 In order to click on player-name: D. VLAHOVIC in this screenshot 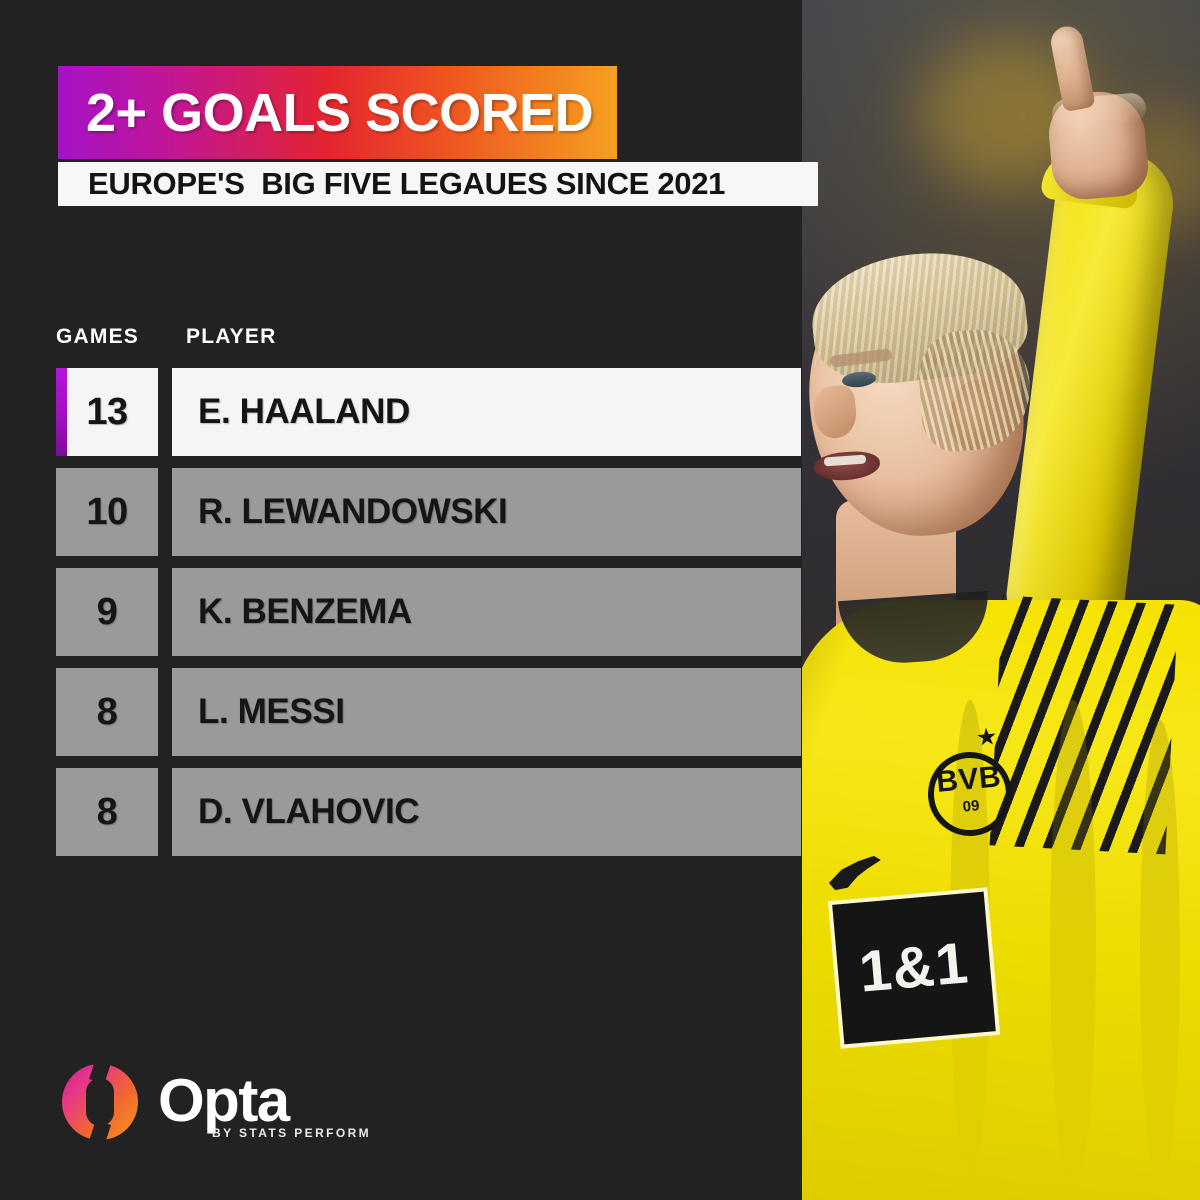, I will do `click(309, 811)`.